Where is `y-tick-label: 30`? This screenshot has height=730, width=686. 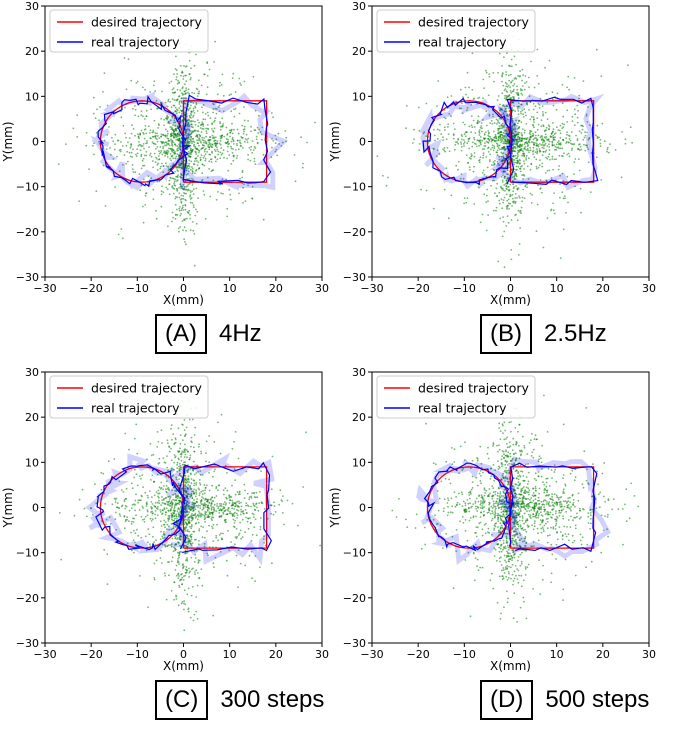
y-tick-label: 30 is located at coordinates (359, 6).